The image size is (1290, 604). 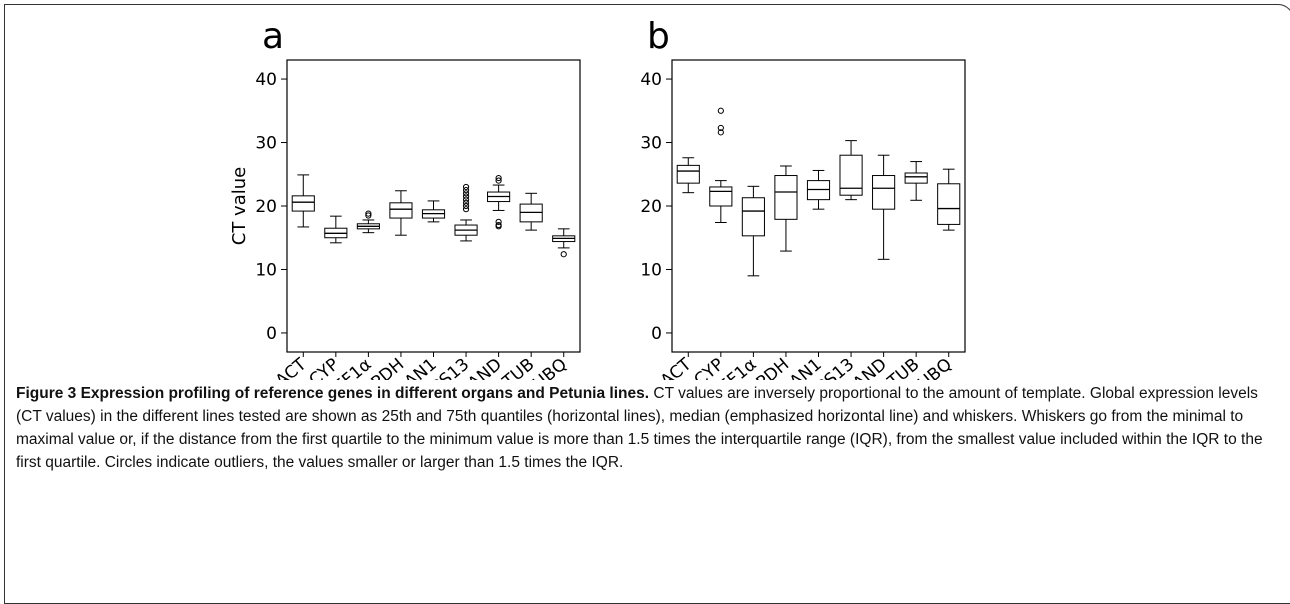 What do you see at coordinates (273, 36) in the screenshot?
I see `panel-label: a` at bounding box center [273, 36].